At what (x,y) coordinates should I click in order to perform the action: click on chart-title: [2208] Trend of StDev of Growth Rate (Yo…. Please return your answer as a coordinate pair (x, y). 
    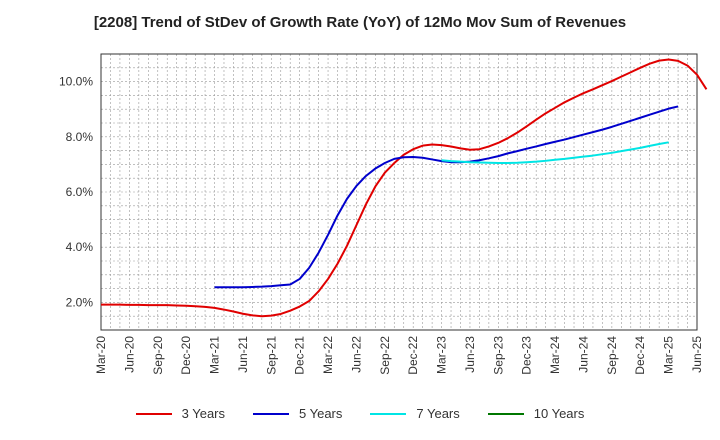
    Looking at the image, I should click on (360, 22).